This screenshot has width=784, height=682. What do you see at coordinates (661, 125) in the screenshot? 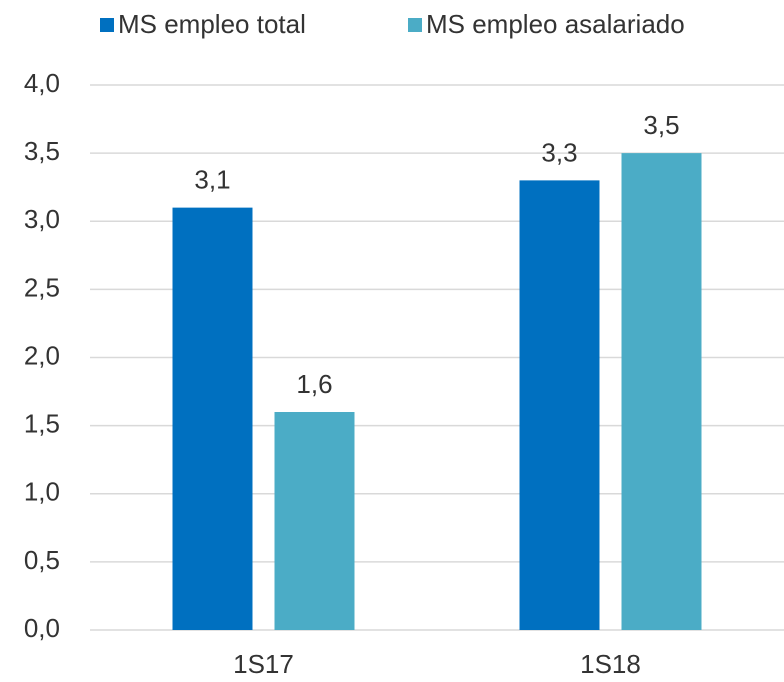
I see `data-label: 3,5` at bounding box center [661, 125].